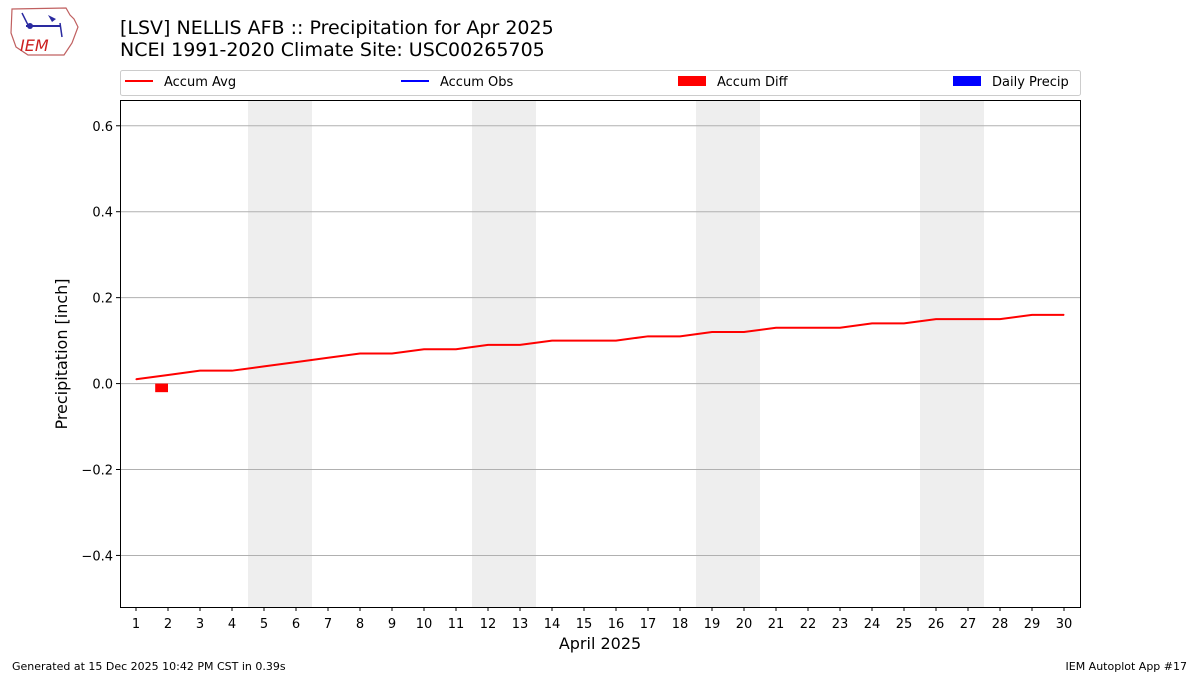 The width and height of the screenshot is (1200, 675). What do you see at coordinates (264, 624) in the screenshot?
I see `x-tick-label: 5` at bounding box center [264, 624].